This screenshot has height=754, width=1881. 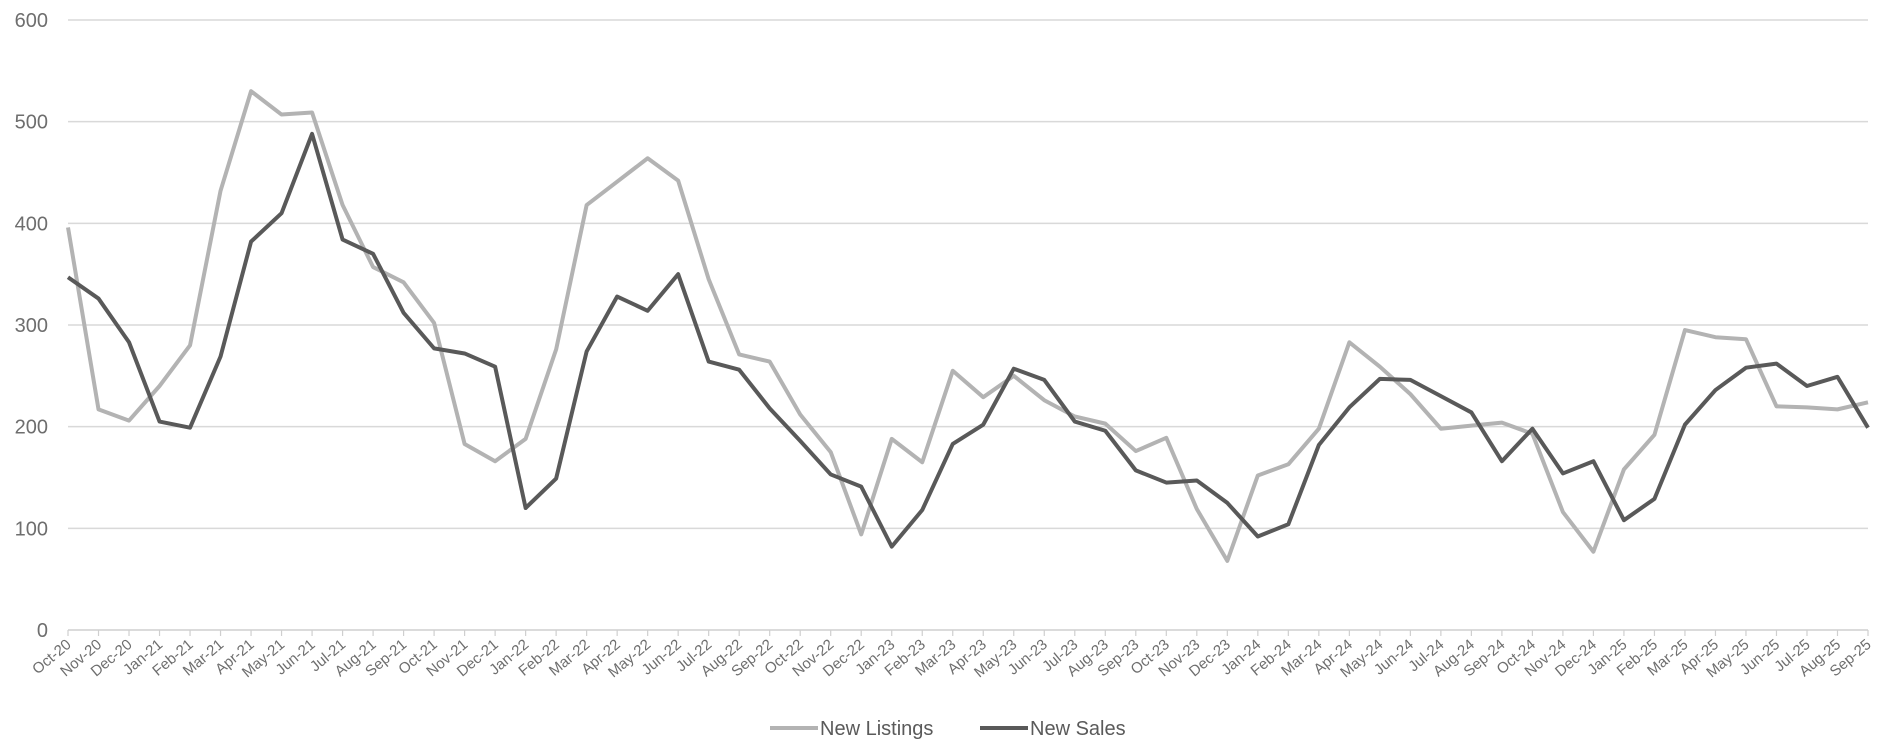 I want to click on legend: New Listings New Sales, so click(x=948, y=729).